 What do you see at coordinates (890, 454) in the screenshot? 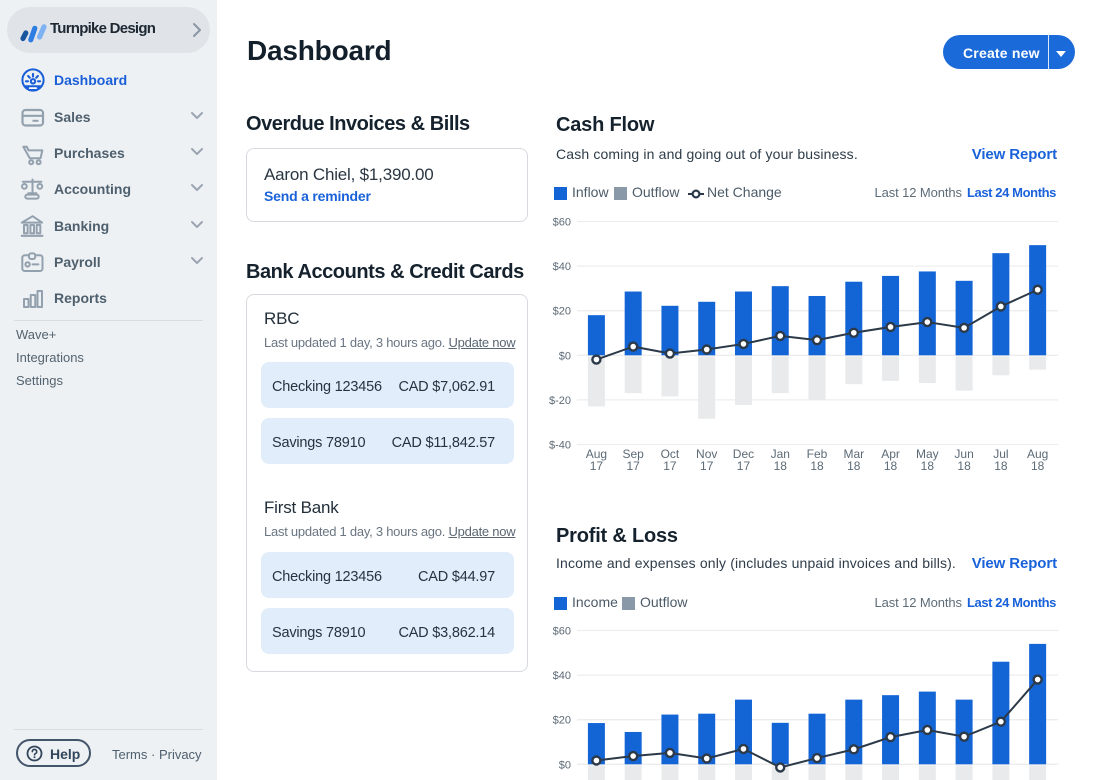
I see `svg-text: Apr` at bounding box center [890, 454].